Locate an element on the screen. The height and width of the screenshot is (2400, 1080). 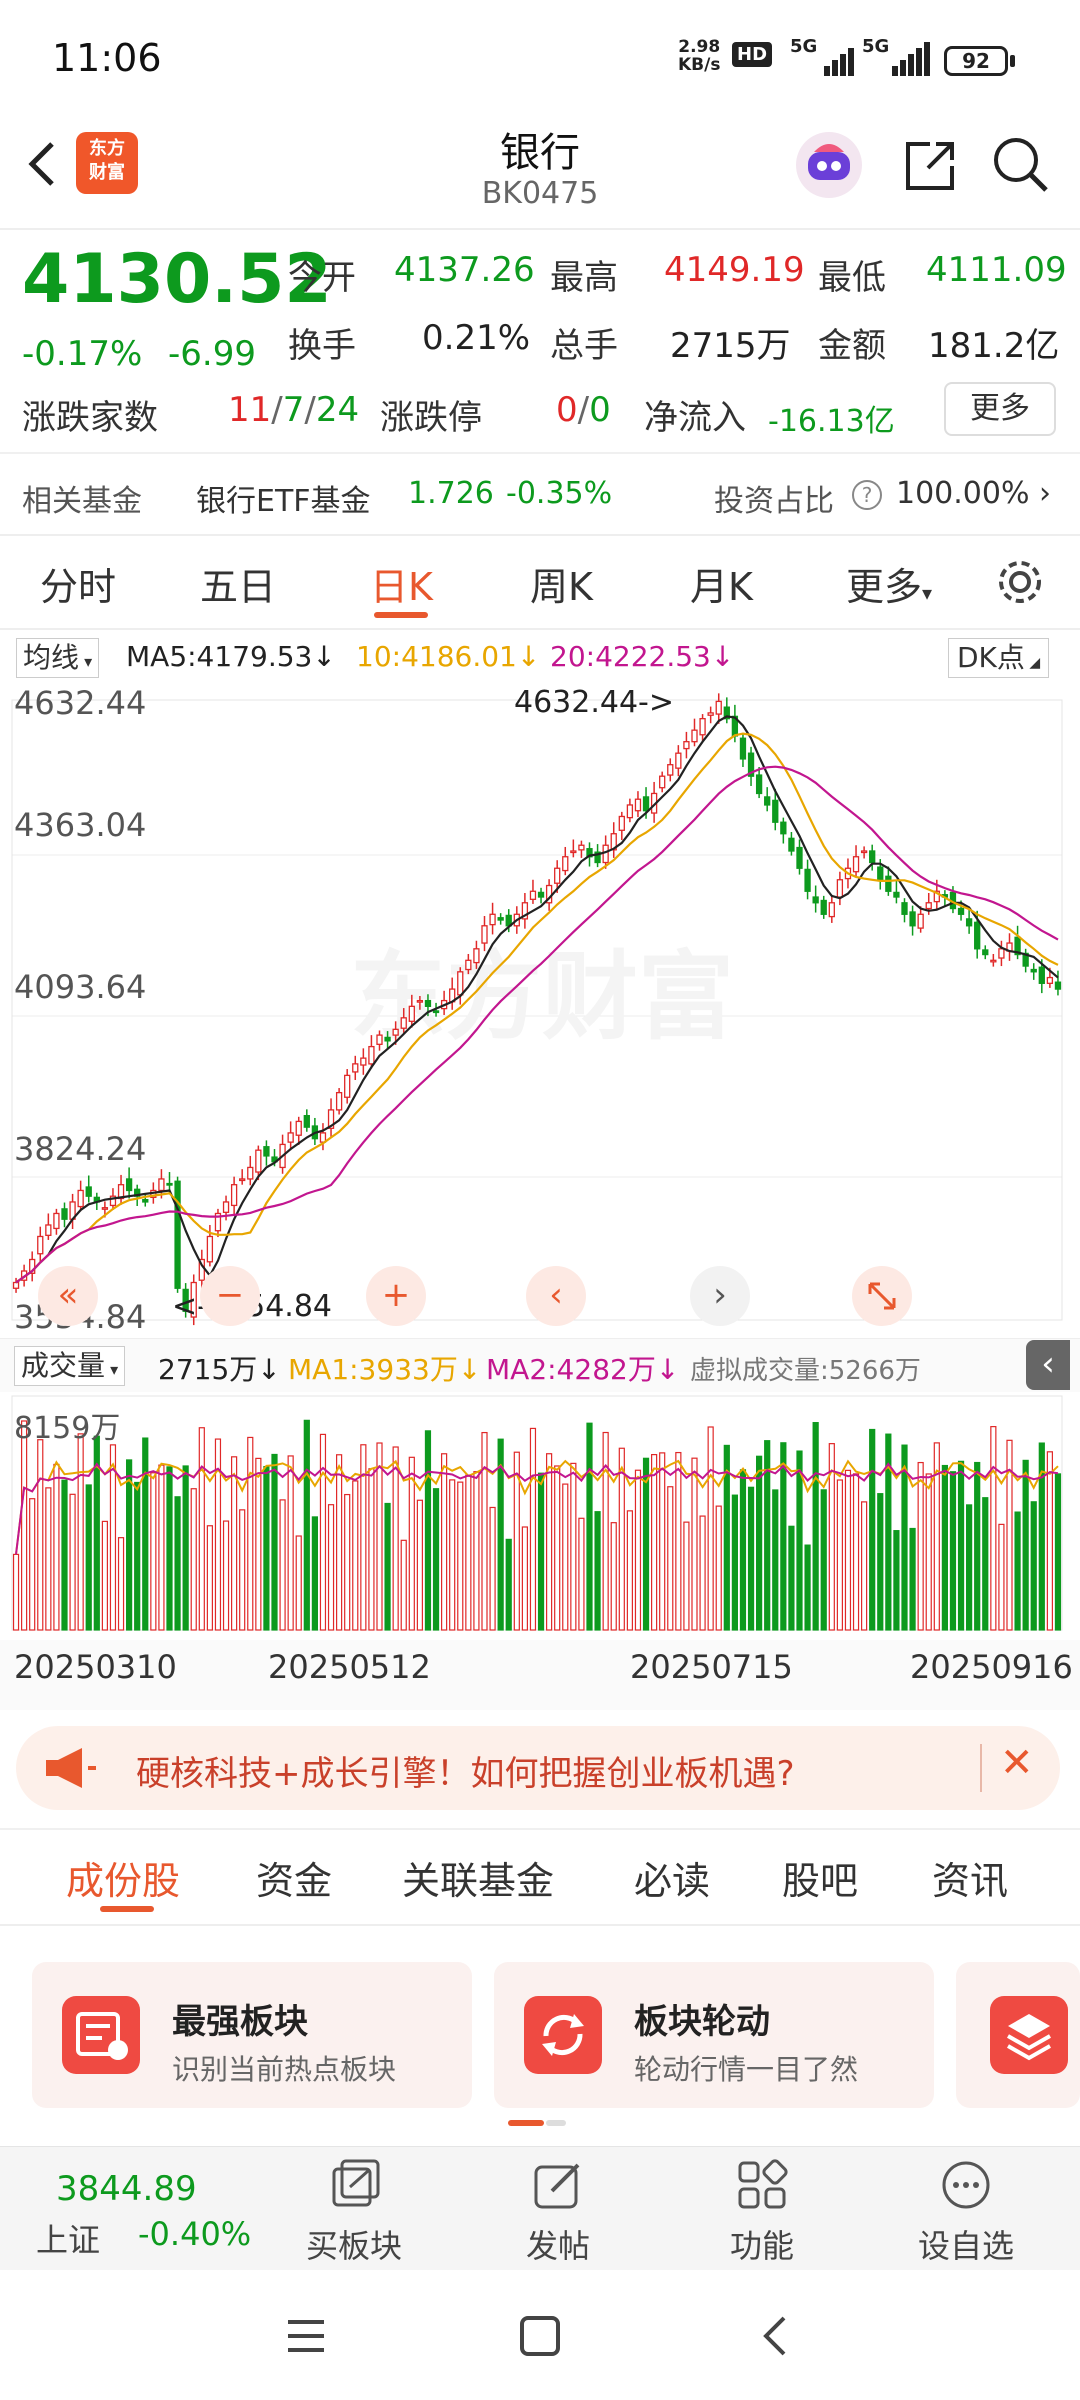
volume-ma1: MA1:3933万↓ is located at coordinates (385, 1369).